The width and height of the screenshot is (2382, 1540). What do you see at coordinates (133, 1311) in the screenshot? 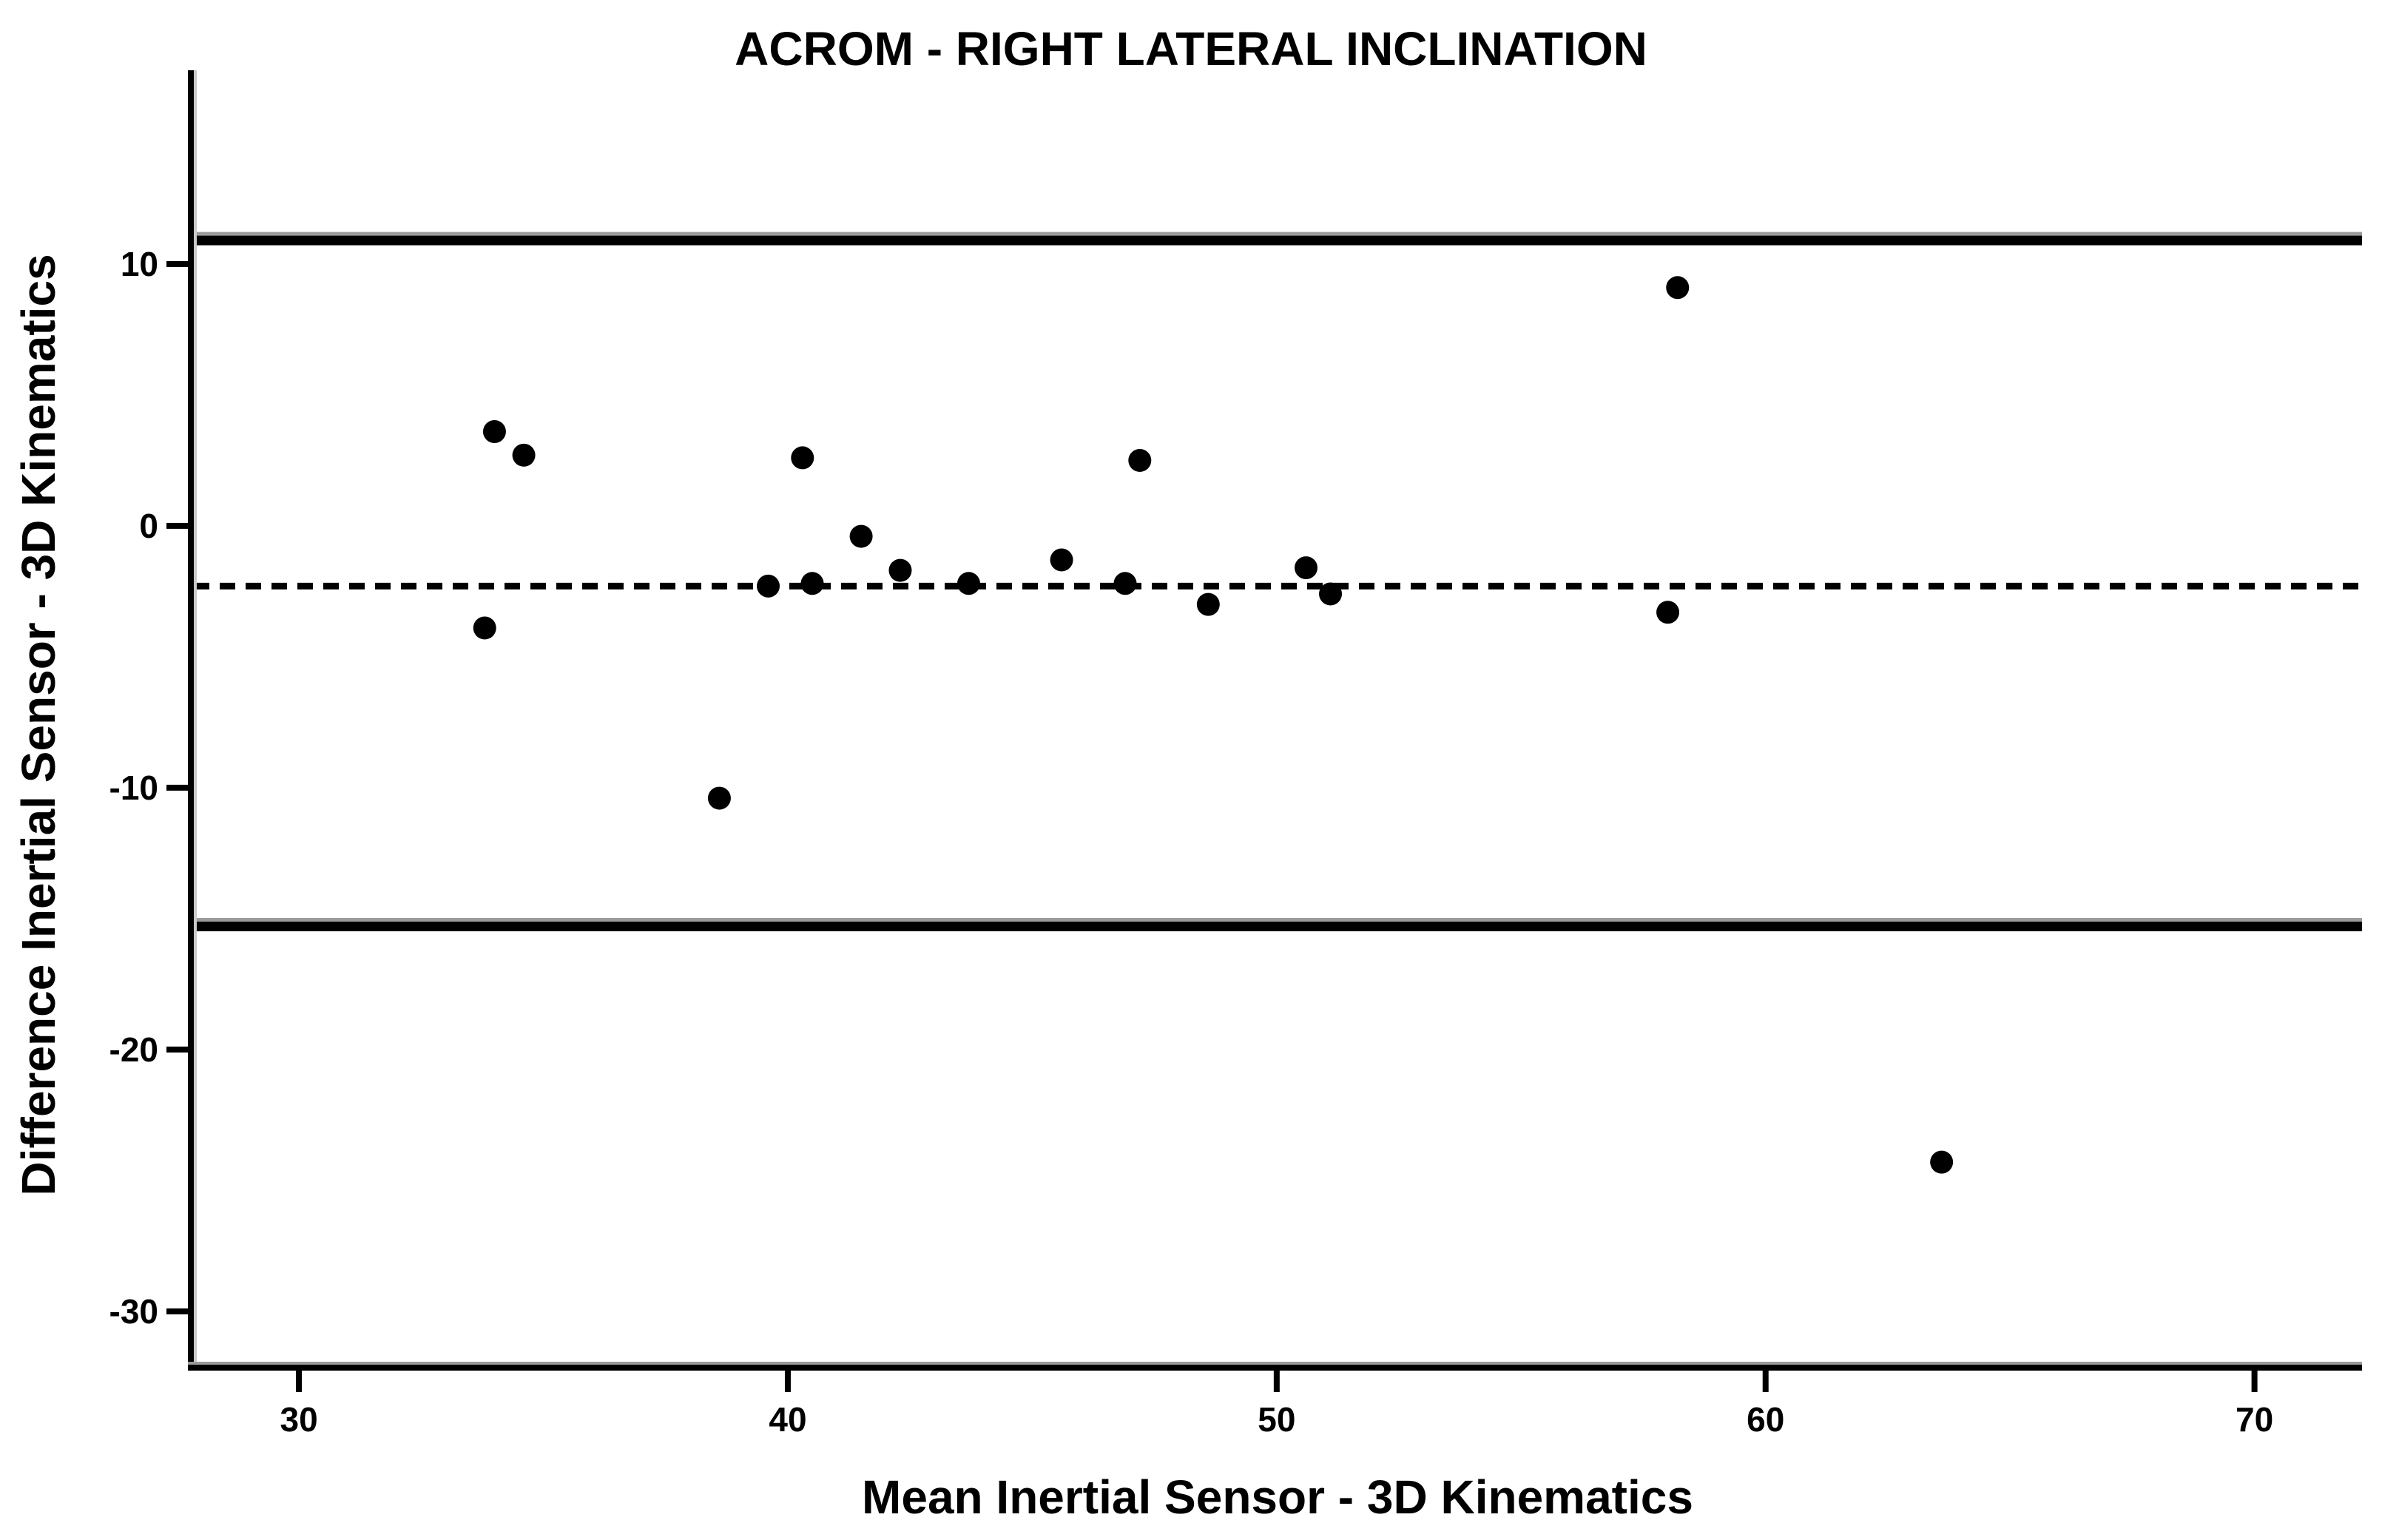
I see `y-tick-label: -30` at bounding box center [133, 1311].